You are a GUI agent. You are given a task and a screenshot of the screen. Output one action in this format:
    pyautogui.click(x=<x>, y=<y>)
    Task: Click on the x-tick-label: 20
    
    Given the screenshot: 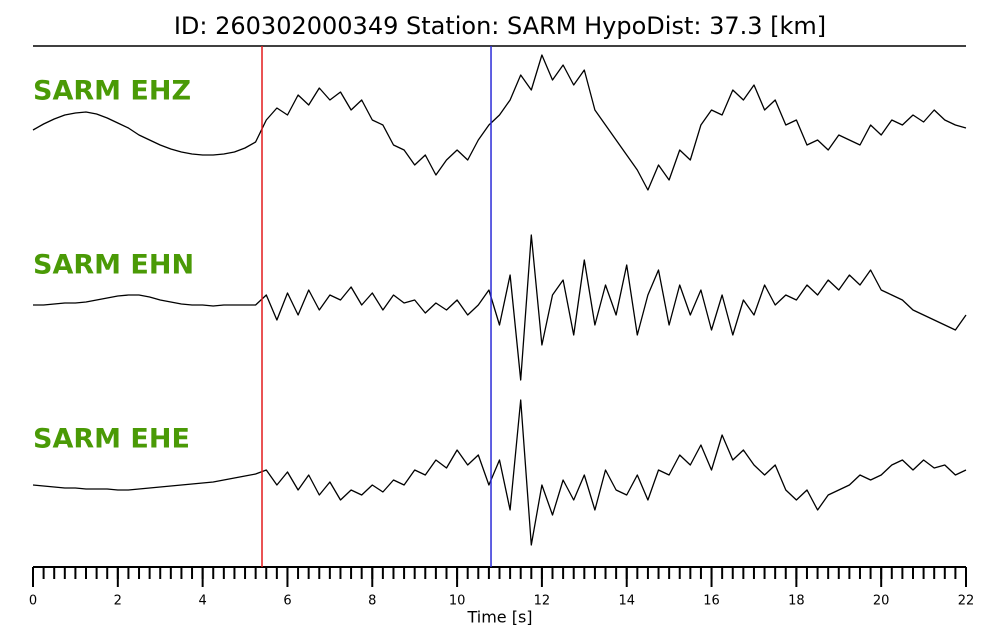 What is the action you would take?
    pyautogui.click(x=881, y=601)
    